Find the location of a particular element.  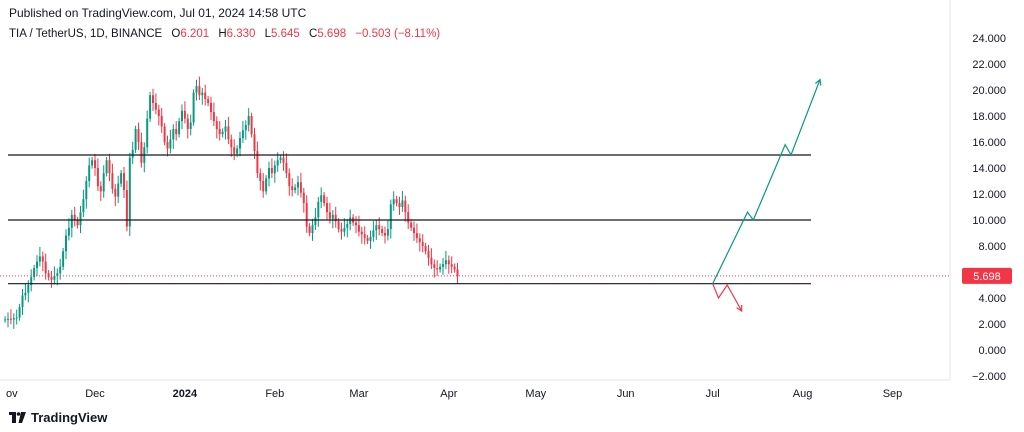

x-tick-label: 2024 is located at coordinates (185, 394).